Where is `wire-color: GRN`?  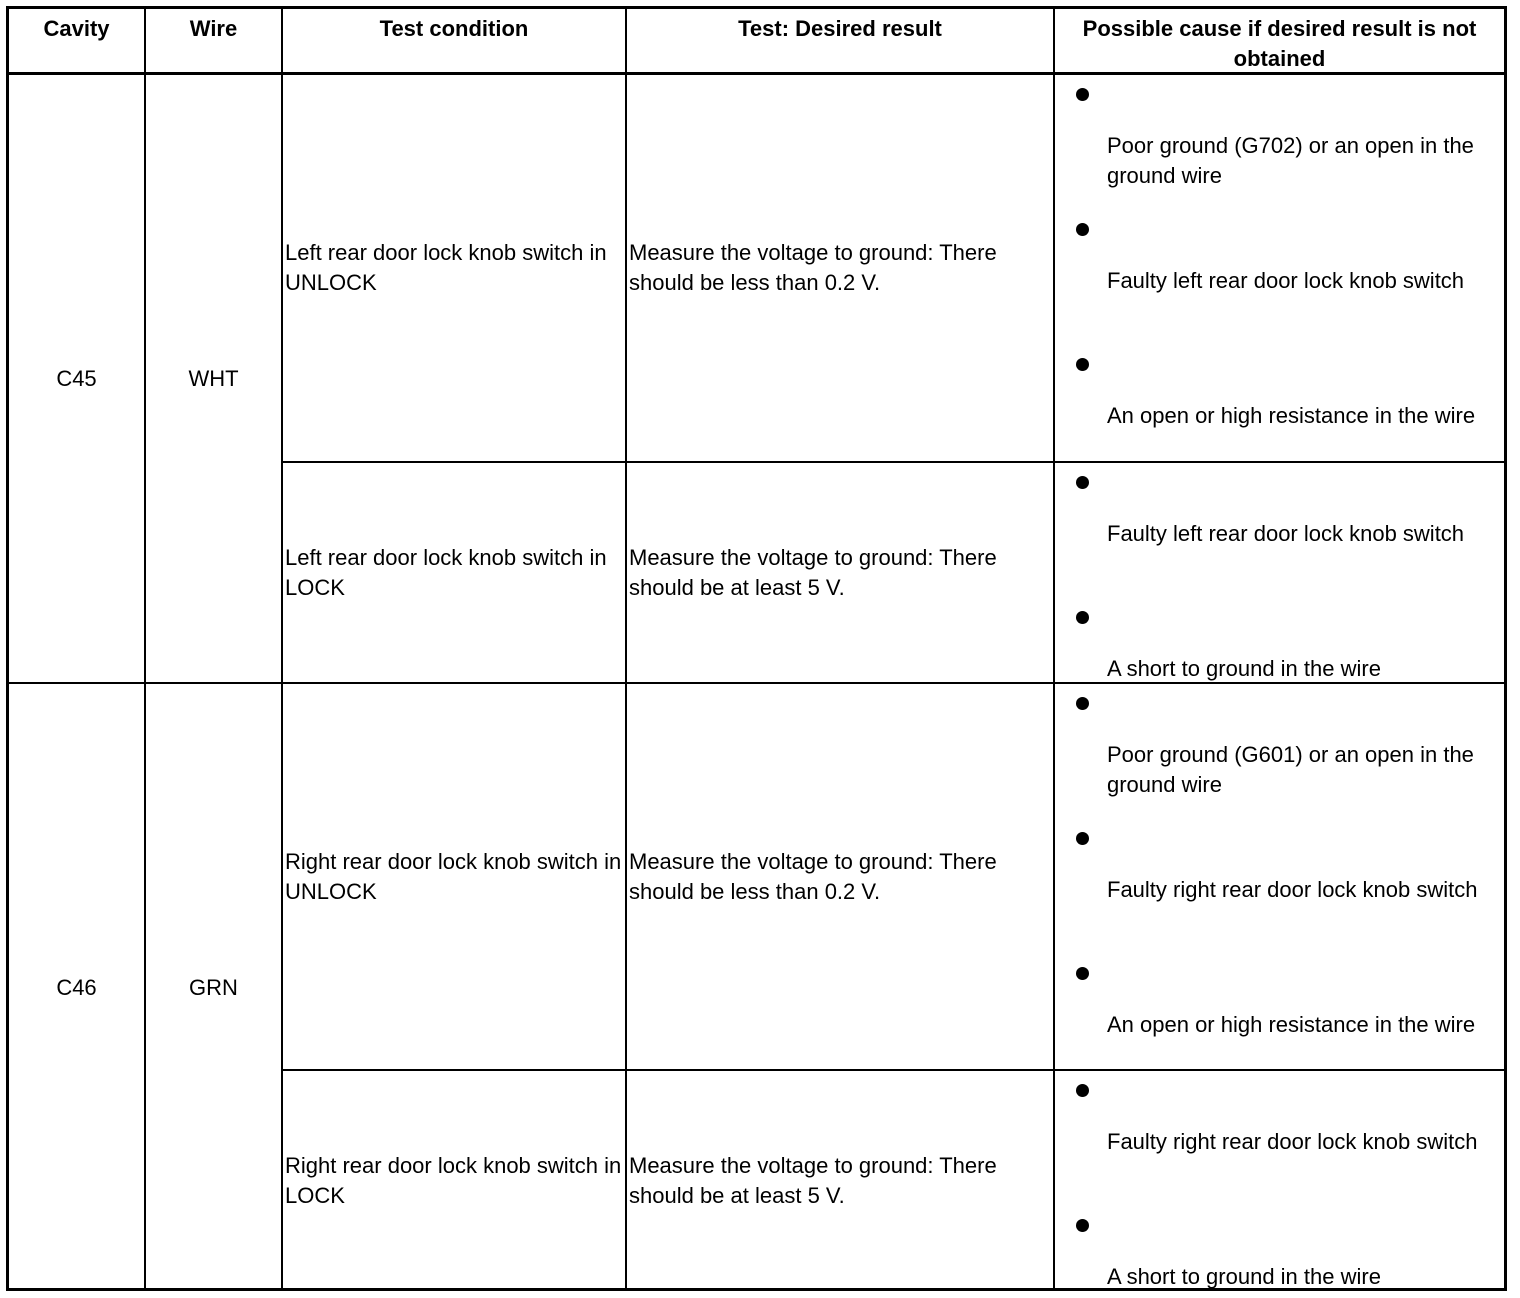
wire-color: GRN is located at coordinates (213, 987).